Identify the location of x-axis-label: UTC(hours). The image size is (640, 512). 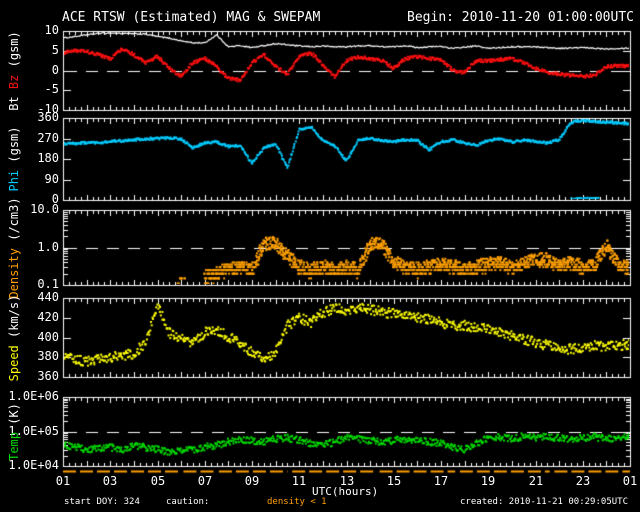
(345, 491).